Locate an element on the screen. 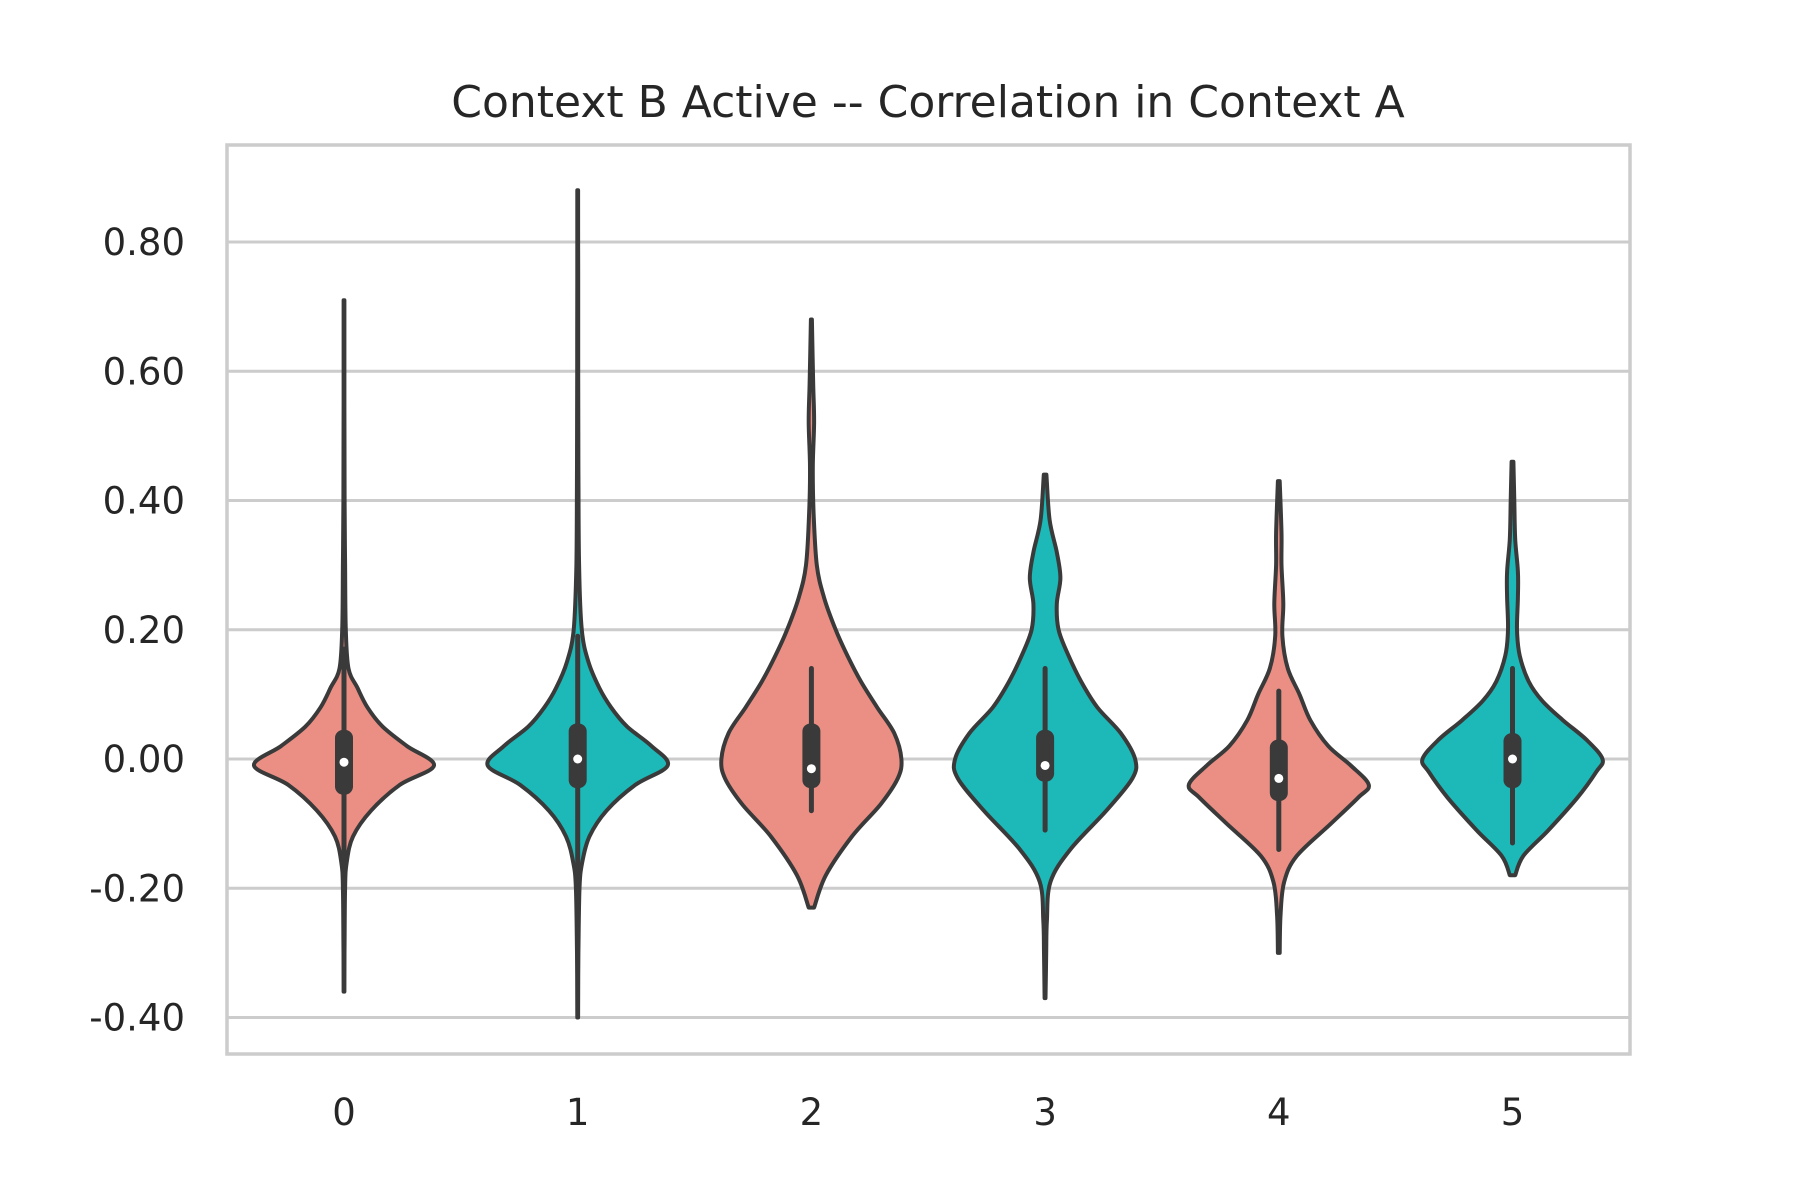 The width and height of the screenshot is (1800, 1200). y-tick-label: 0.60 is located at coordinates (144, 371).